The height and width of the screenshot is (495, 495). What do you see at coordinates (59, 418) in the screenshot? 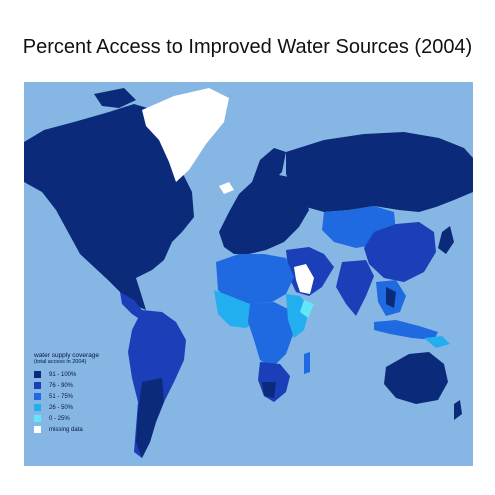
I see `legend-label: 0 - 25%` at bounding box center [59, 418].